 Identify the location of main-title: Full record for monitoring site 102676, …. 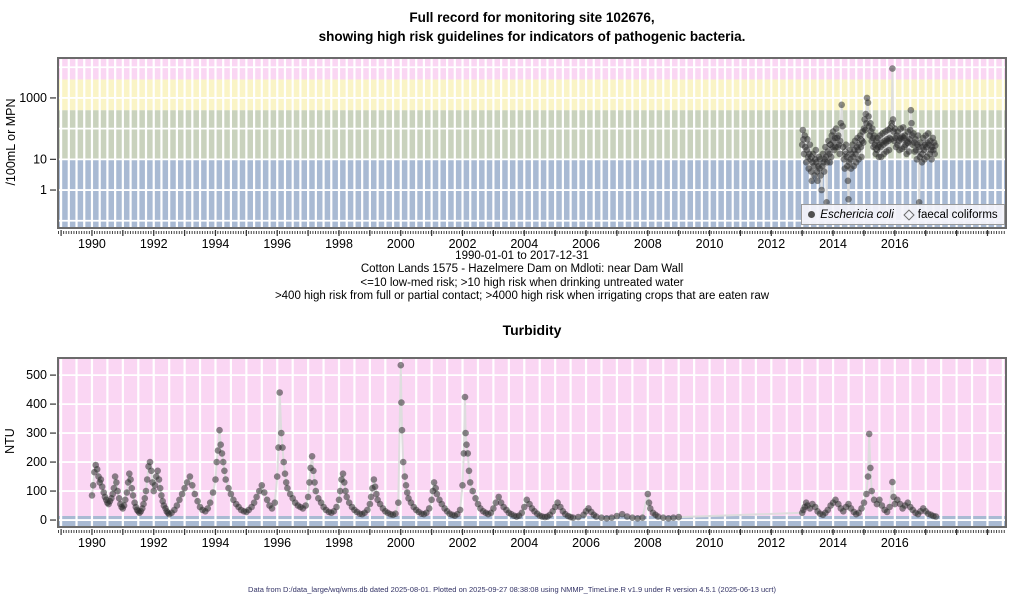
(532, 27).